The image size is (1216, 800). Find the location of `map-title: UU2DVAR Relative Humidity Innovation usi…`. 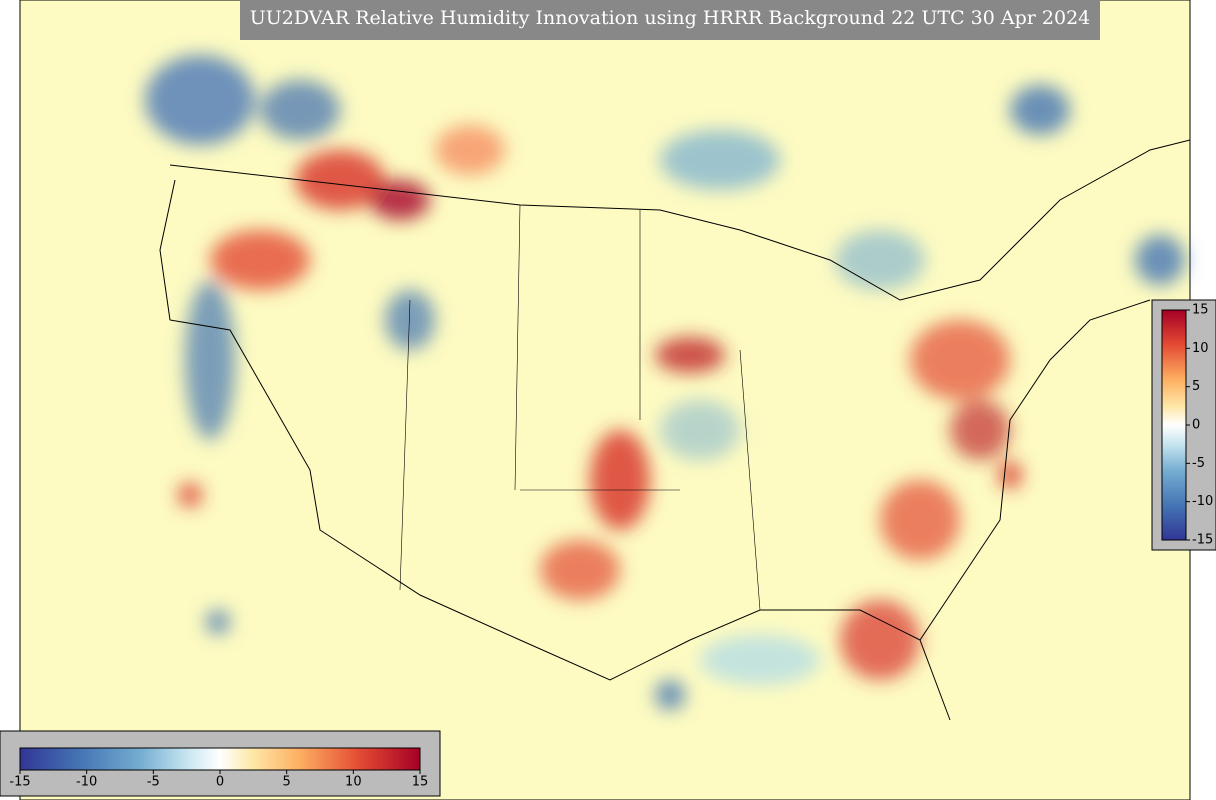

map-title: UU2DVAR Relative Humidity Innovation usi… is located at coordinates (670, 18).